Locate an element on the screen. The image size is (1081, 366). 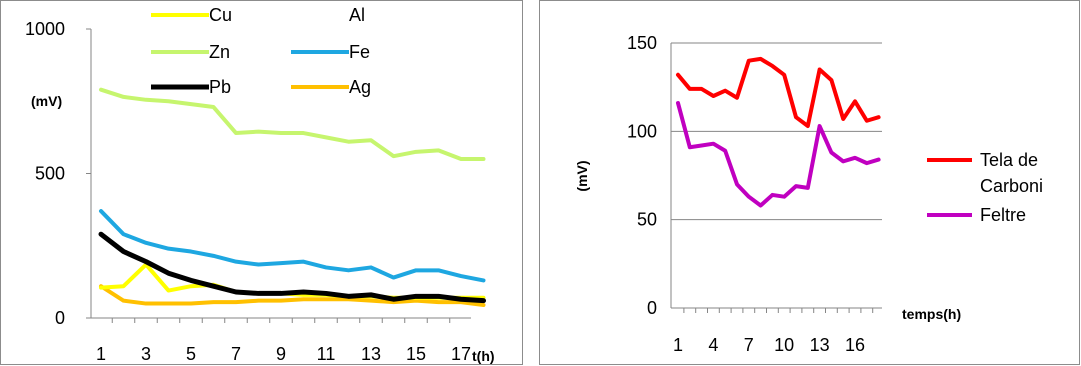
y-tick-label: 100 is located at coordinates (642, 131).